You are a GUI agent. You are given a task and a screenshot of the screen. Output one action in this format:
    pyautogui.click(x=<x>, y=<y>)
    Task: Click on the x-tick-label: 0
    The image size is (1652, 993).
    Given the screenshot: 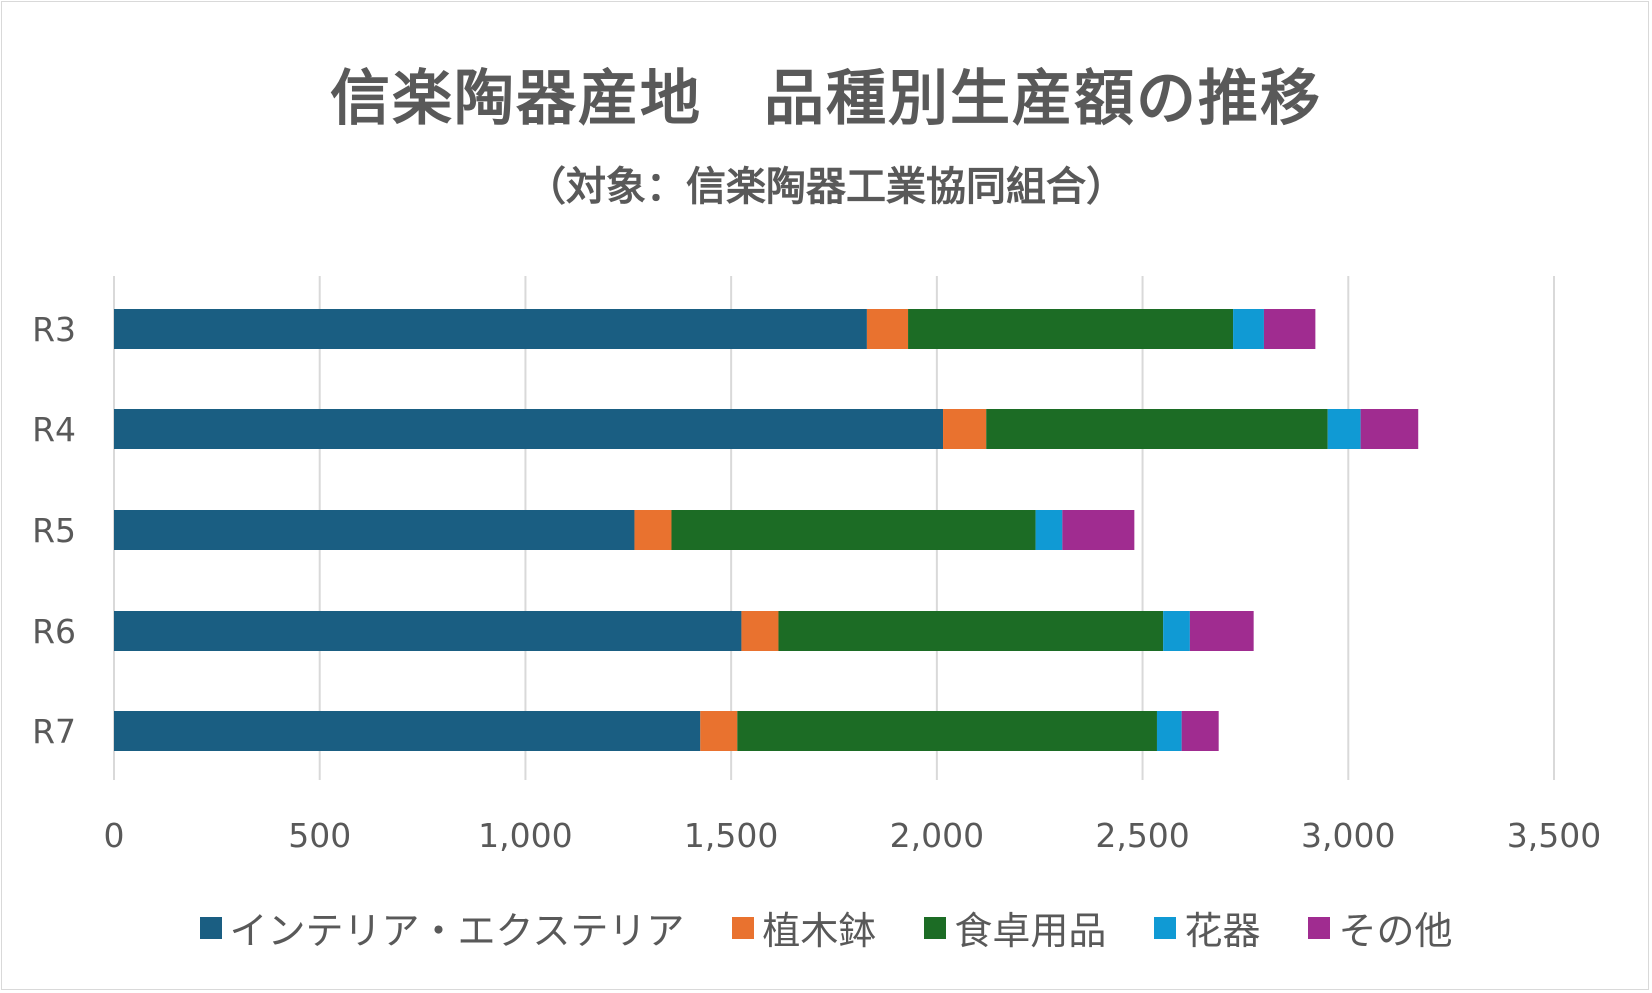 What is the action you would take?
    pyautogui.click(x=114, y=835)
    